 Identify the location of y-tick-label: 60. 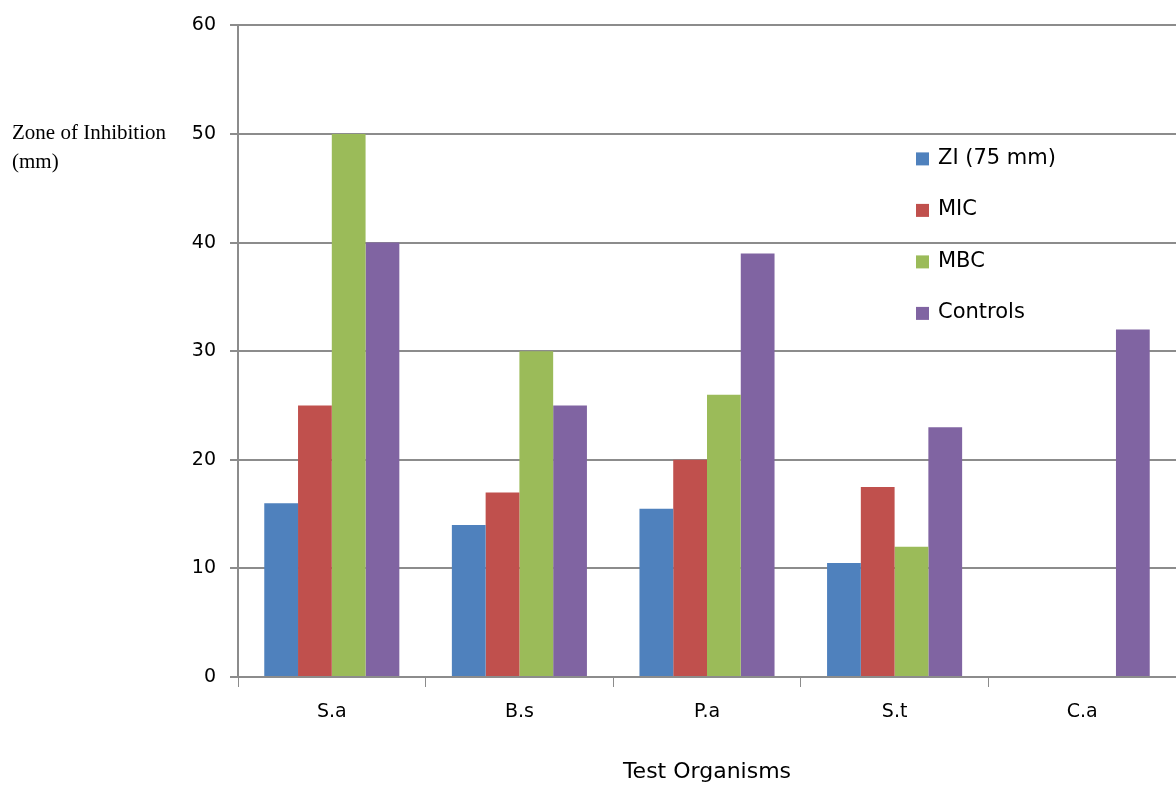
(203, 23).